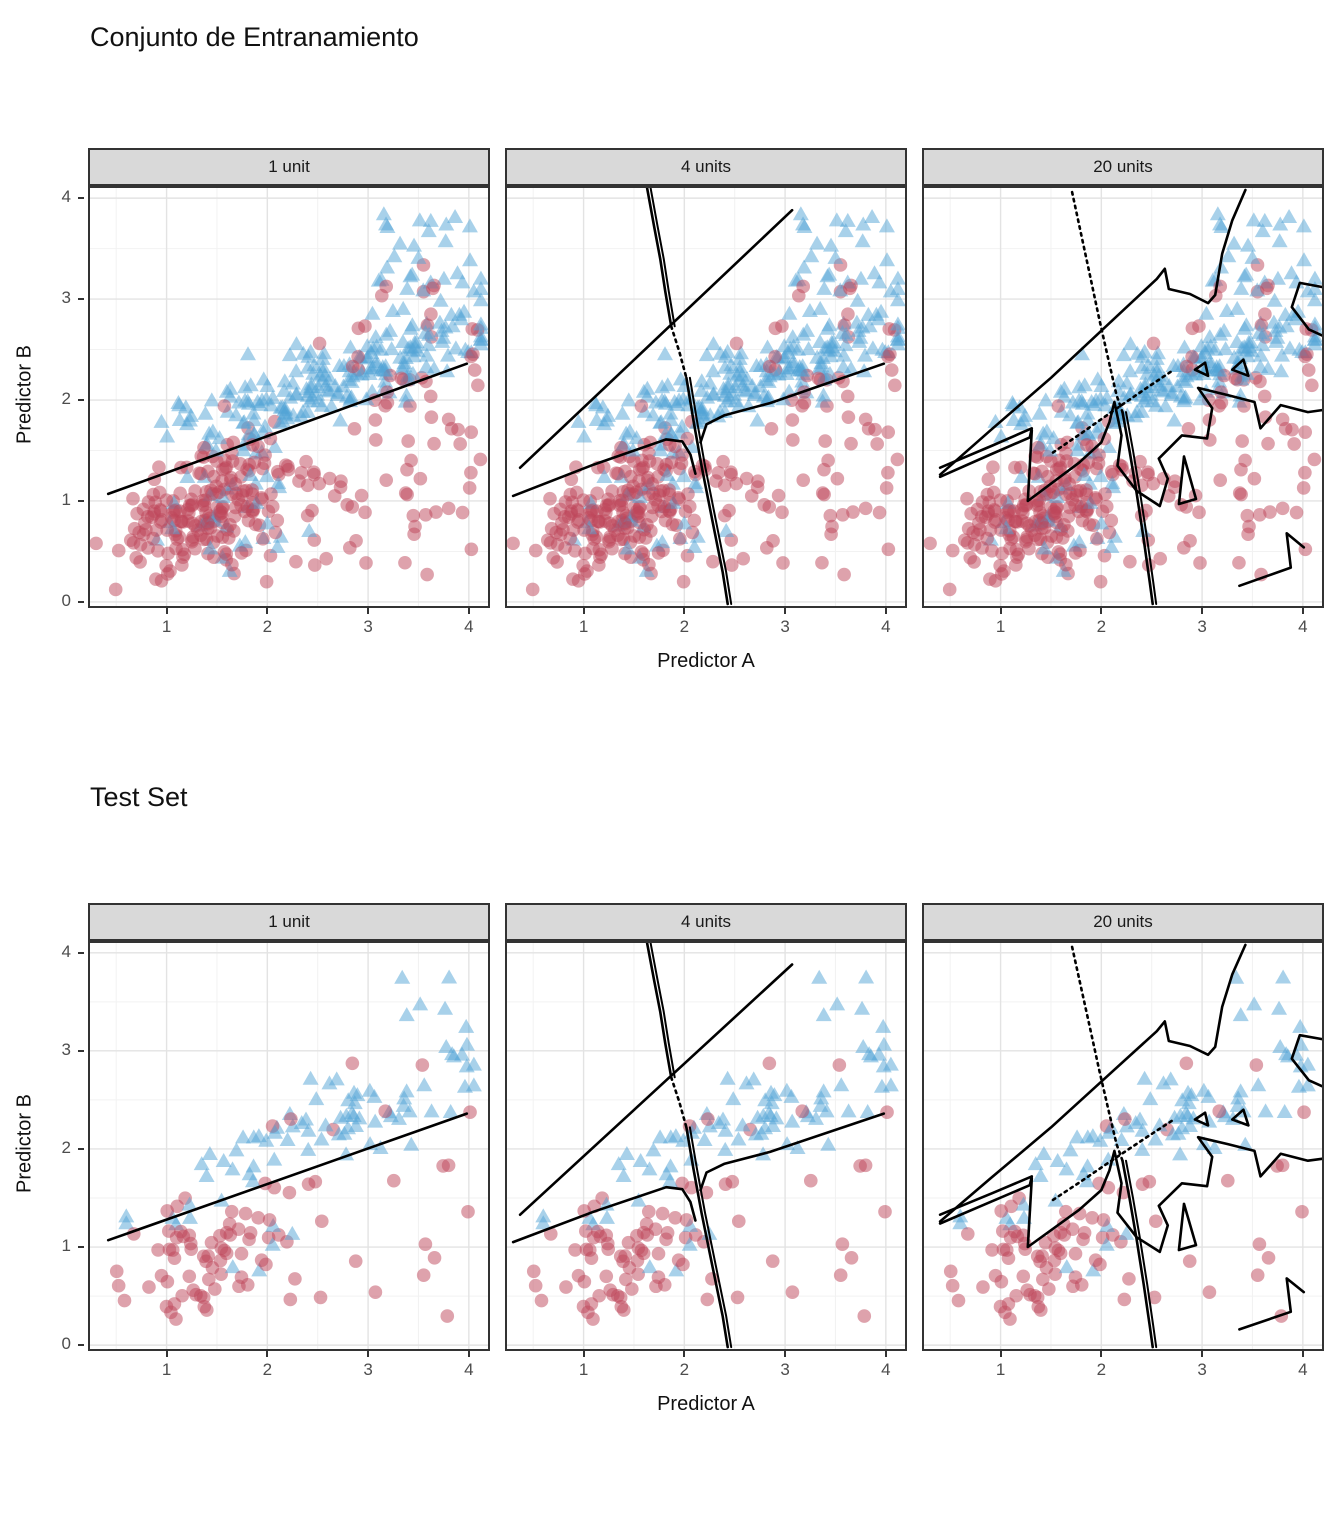  Describe the element at coordinates (66, 1147) in the screenshot. I see `y-tick-label: 2` at that location.